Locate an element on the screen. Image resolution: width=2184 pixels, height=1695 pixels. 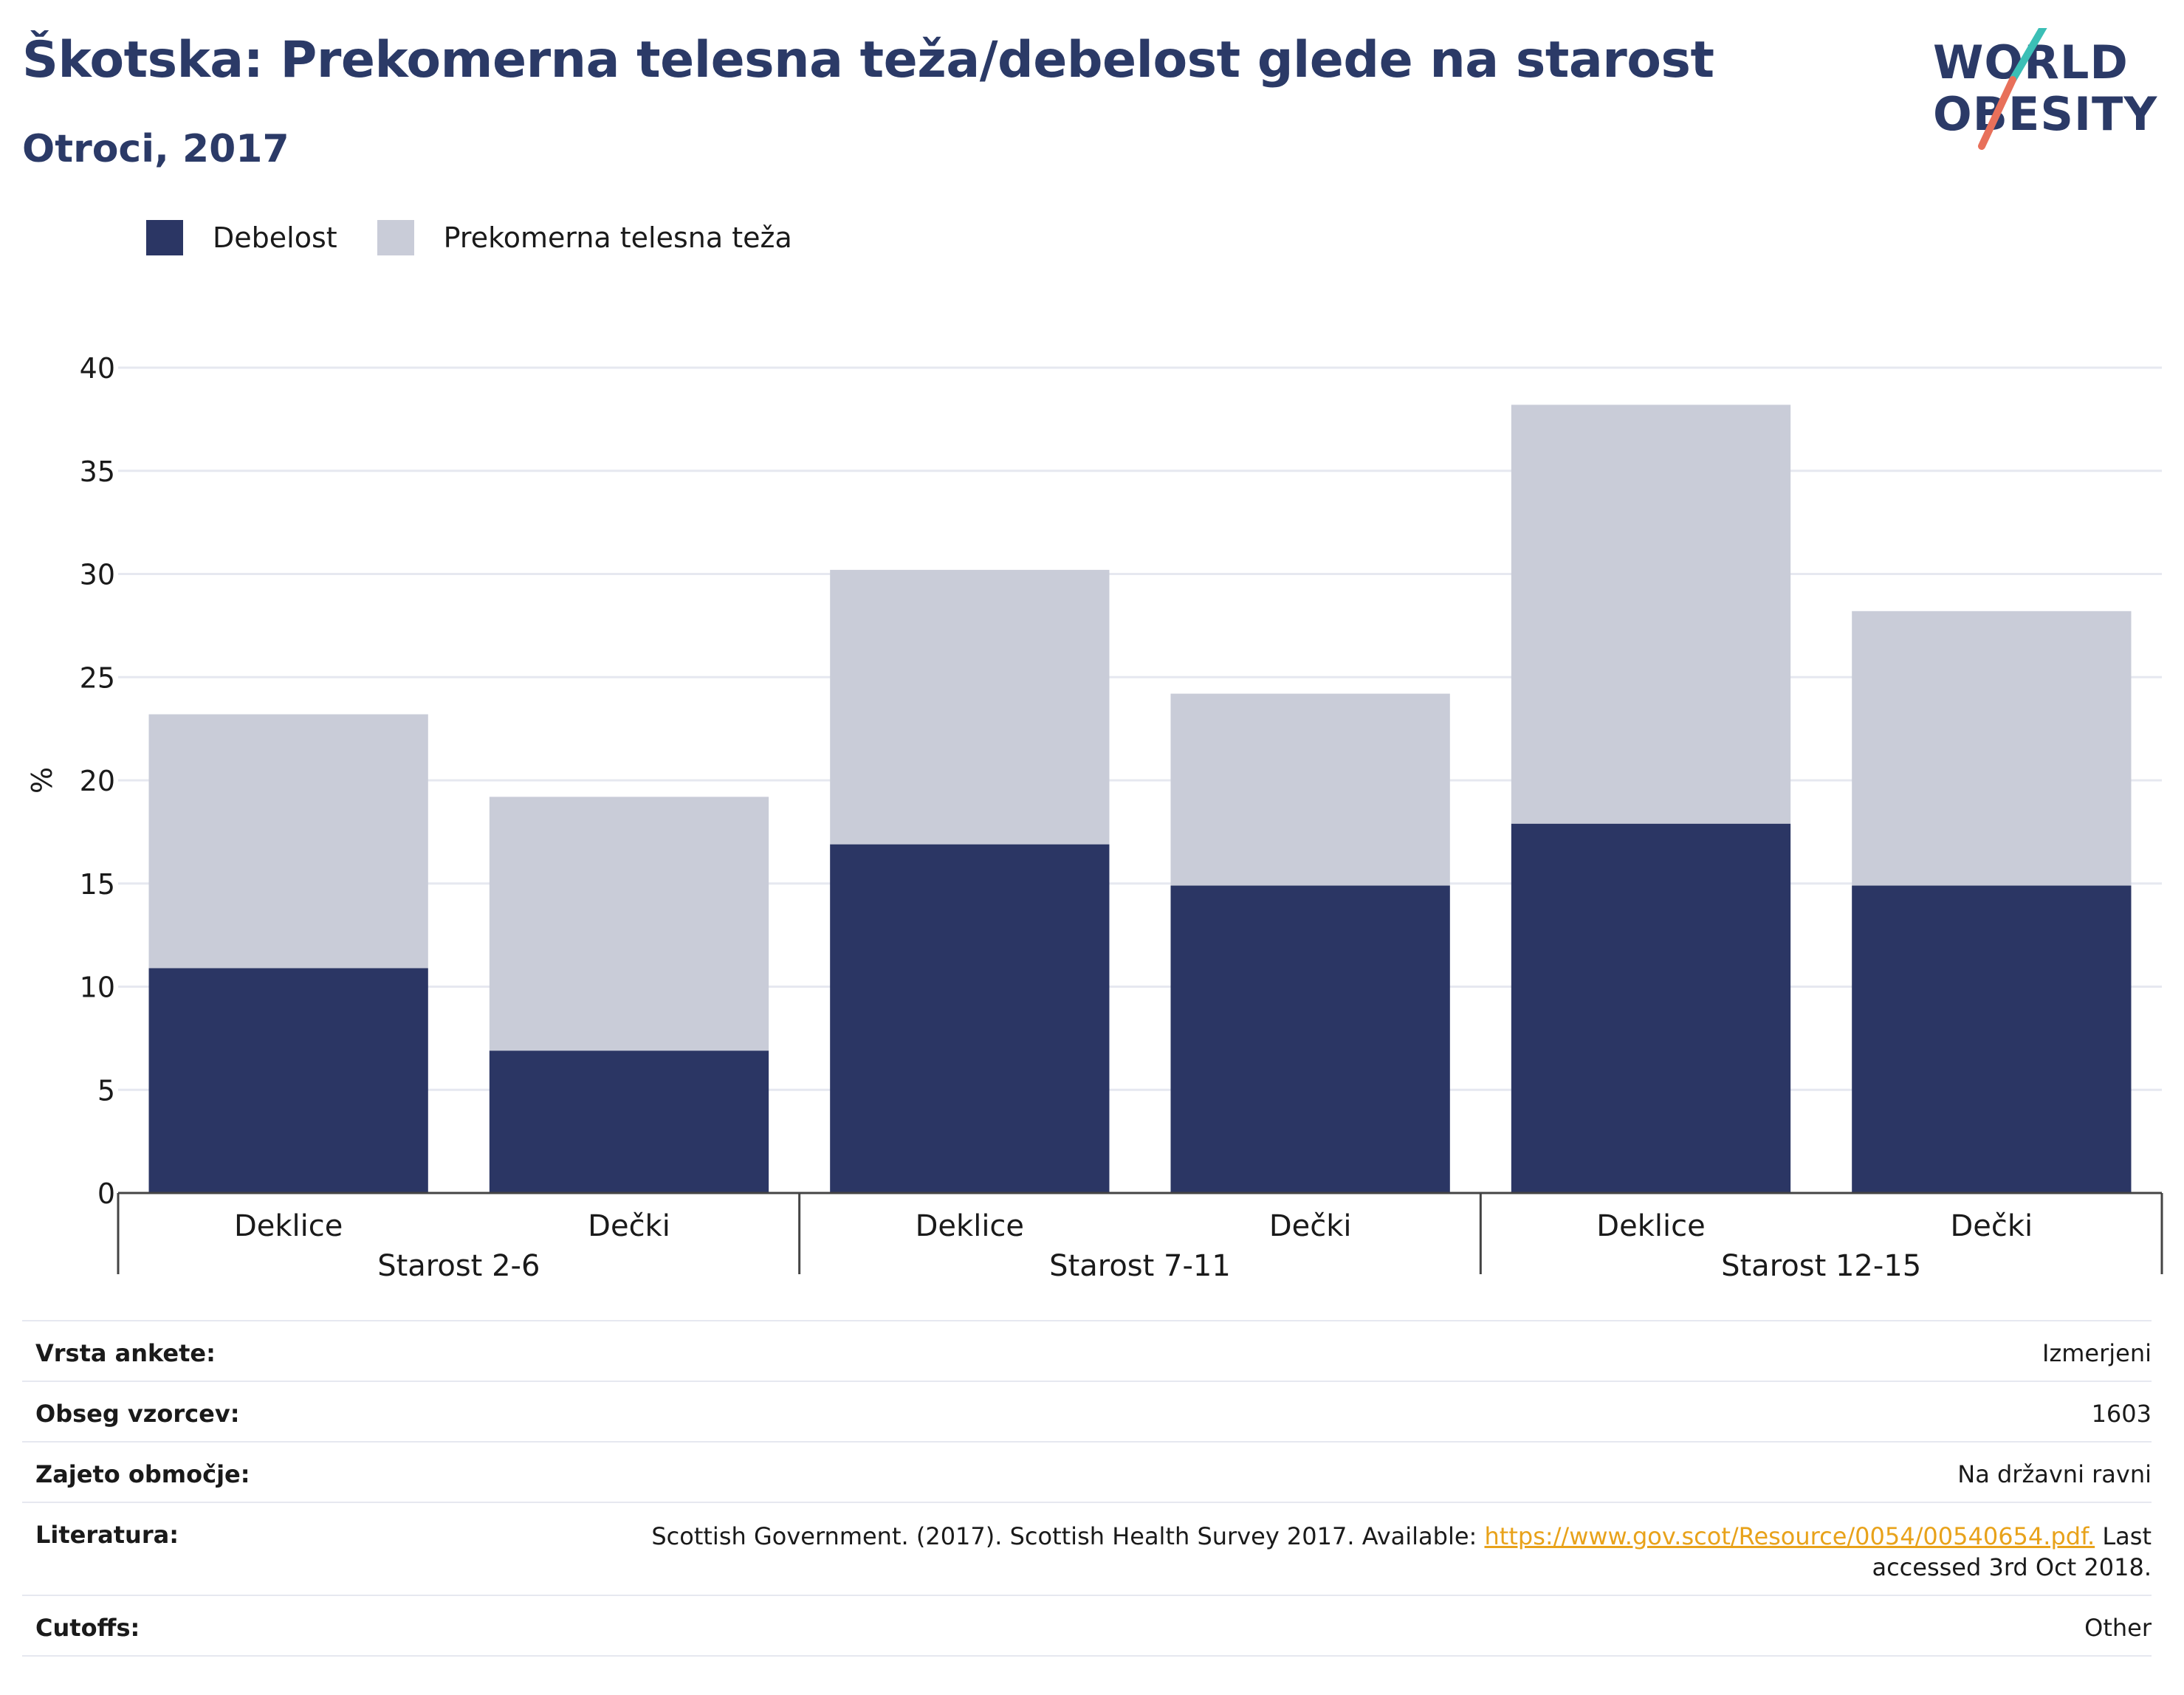
y-tick-label: 10 is located at coordinates (98, 988).